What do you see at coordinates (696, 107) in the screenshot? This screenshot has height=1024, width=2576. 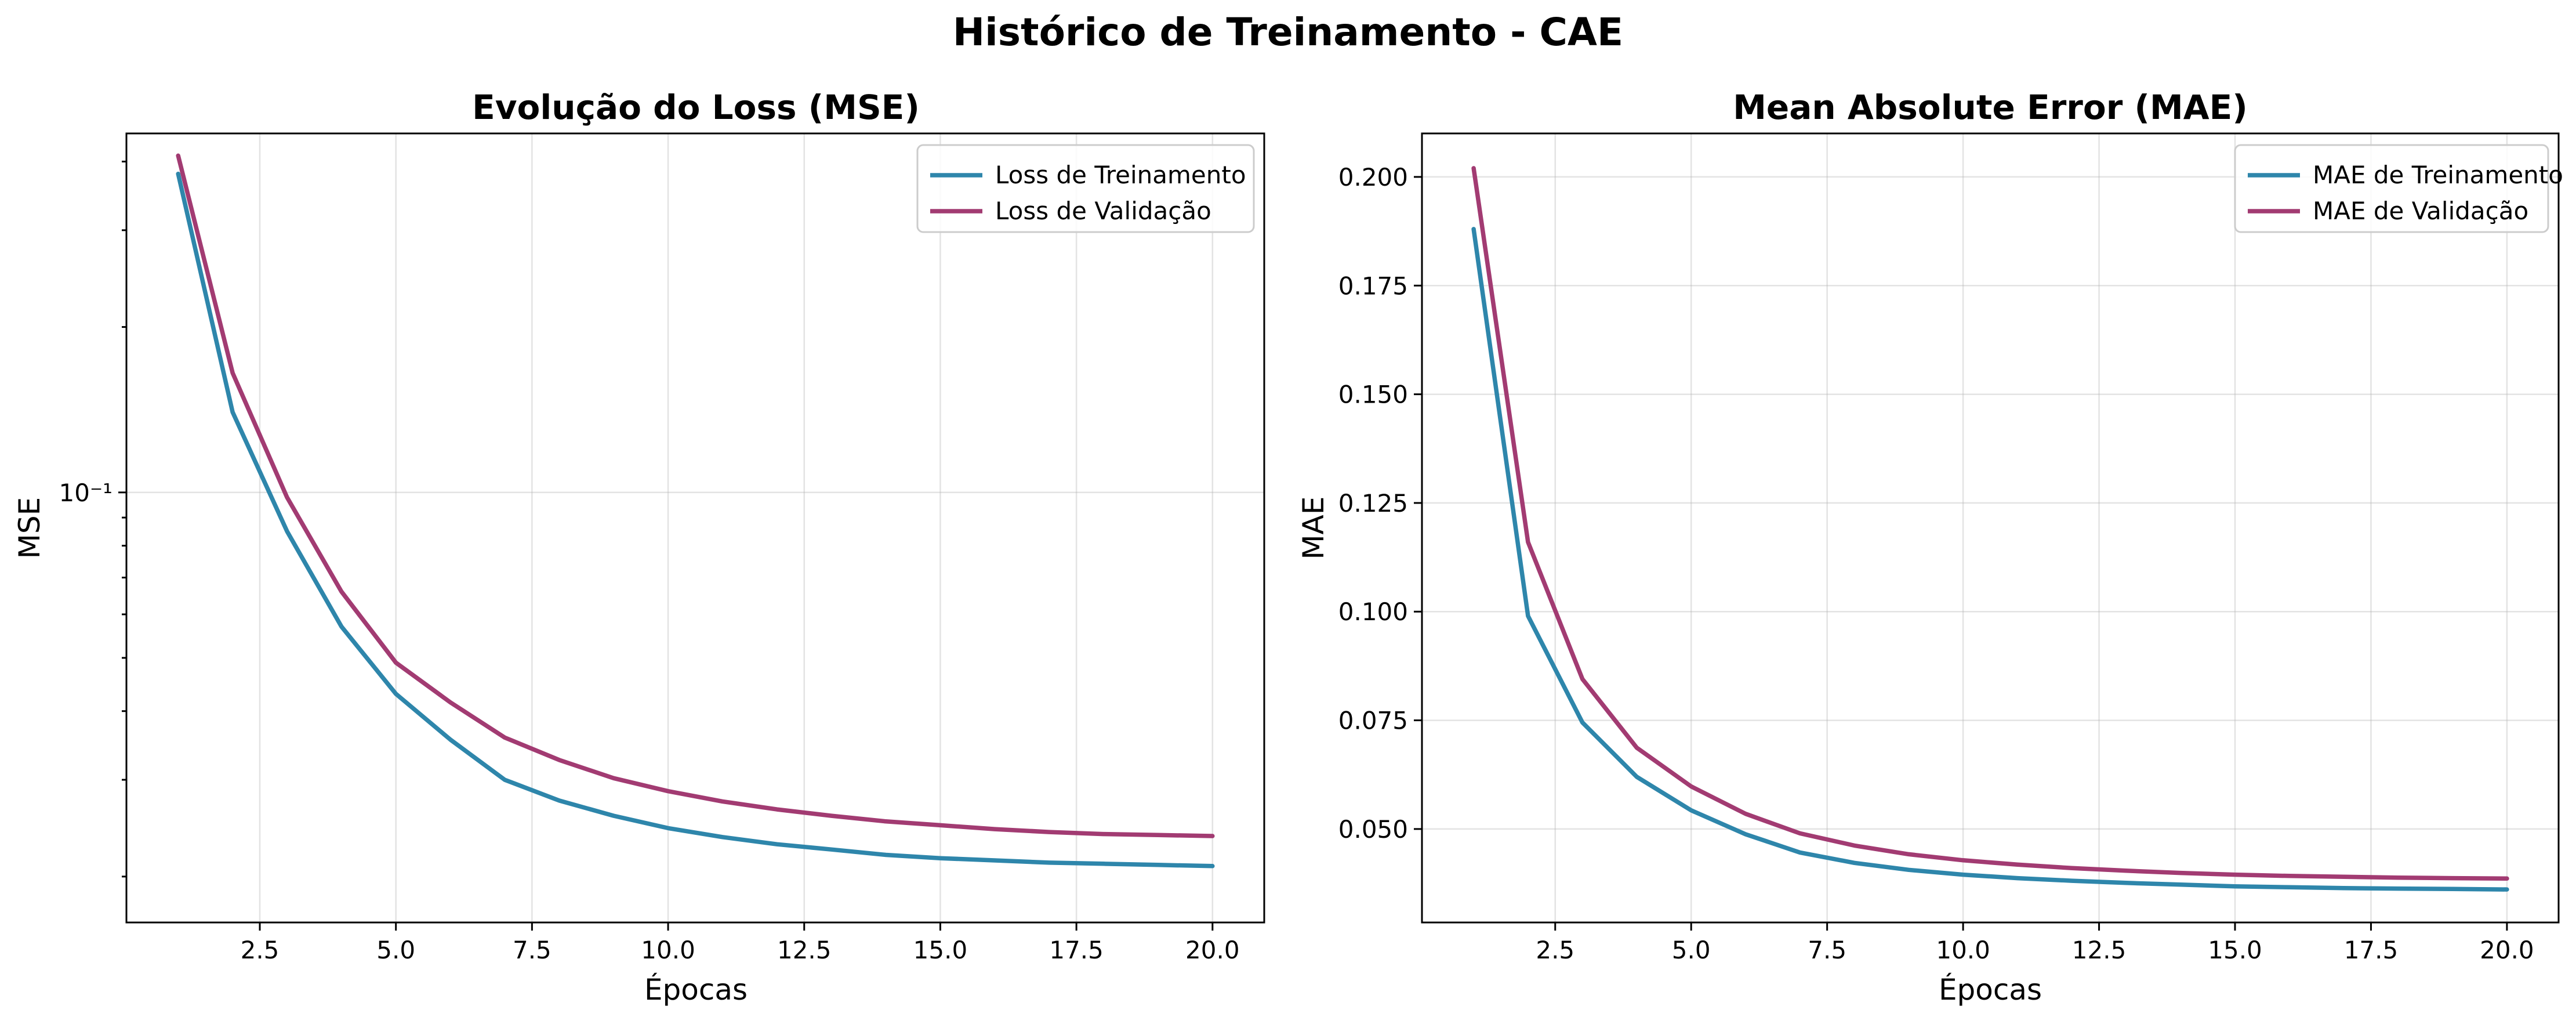 I see `mse-panel-title: Evolução do Loss (MSE)` at bounding box center [696, 107].